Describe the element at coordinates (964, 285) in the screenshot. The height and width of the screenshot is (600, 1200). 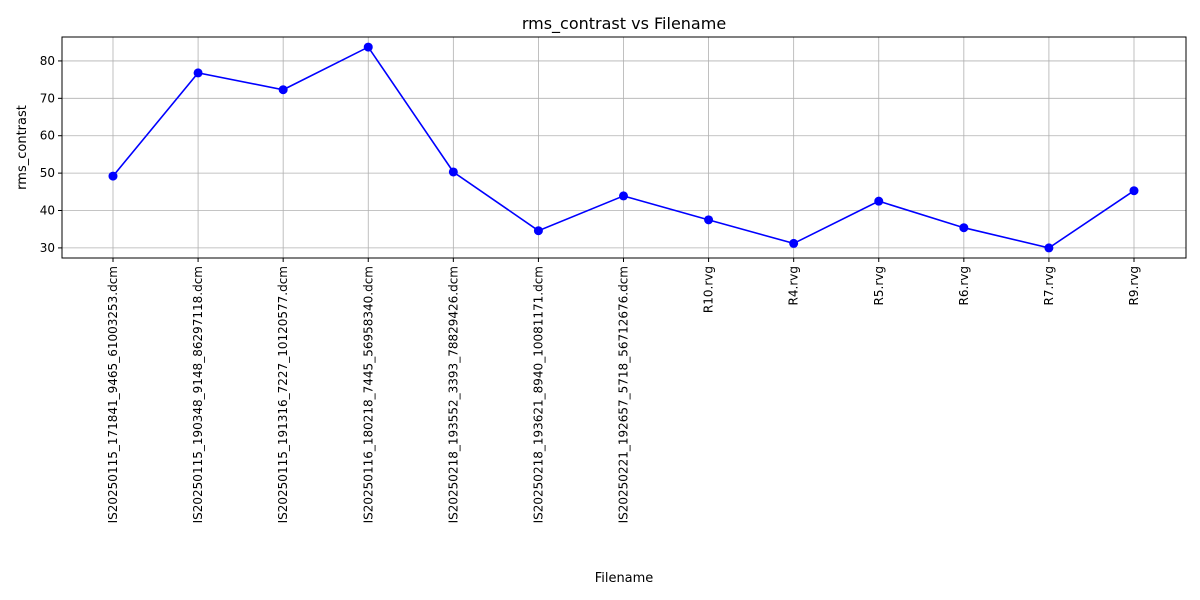
I see `x-tick-label: R6.rvg` at that location.